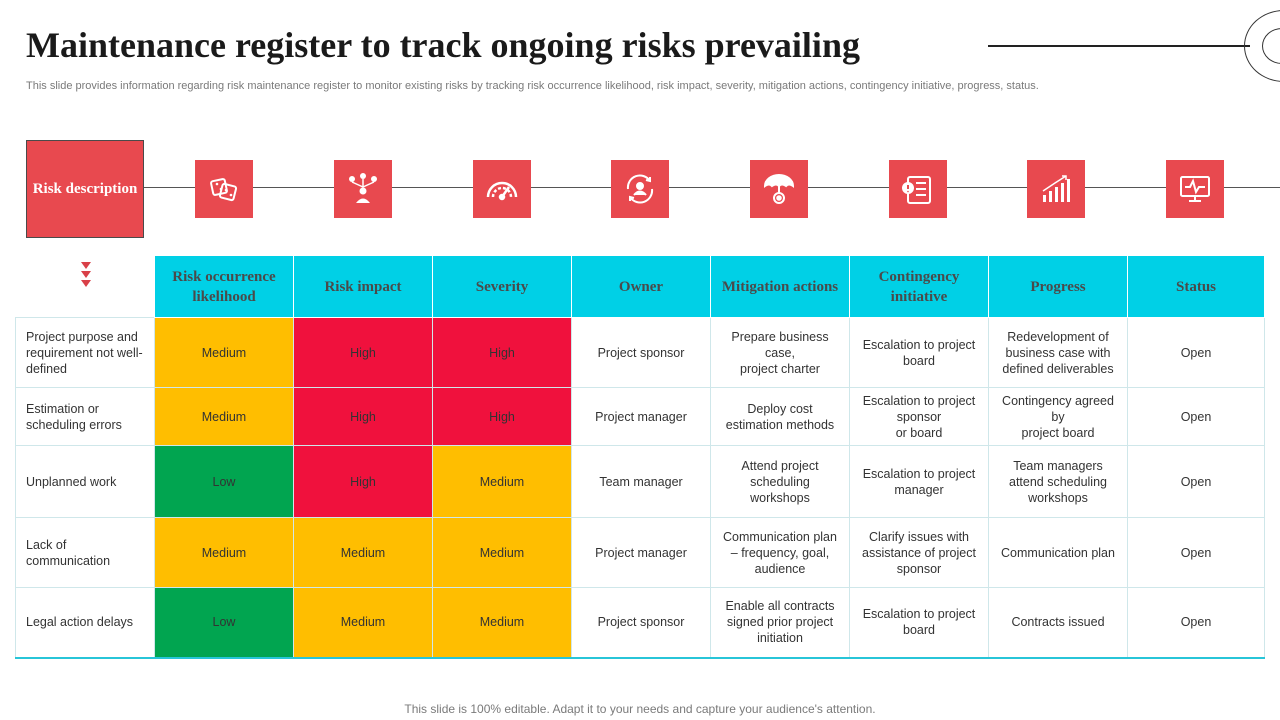  Describe the element at coordinates (780, 286) in the screenshot. I see `column-header: Mitigation actions` at that location.